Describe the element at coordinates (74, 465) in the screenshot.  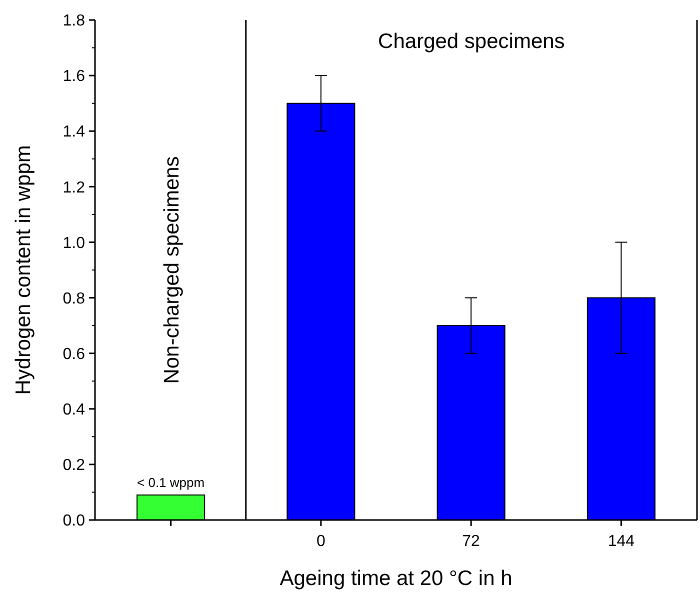
I see `y-tick-label: 0.2` at that location.